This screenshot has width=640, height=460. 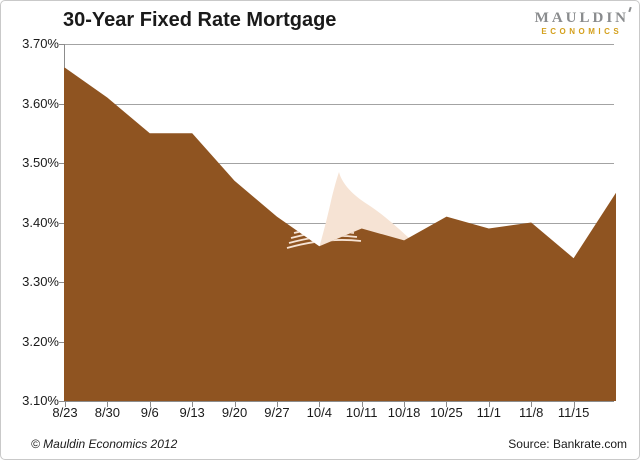 I want to click on y-axis-label: 3.60%, so click(x=40, y=103).